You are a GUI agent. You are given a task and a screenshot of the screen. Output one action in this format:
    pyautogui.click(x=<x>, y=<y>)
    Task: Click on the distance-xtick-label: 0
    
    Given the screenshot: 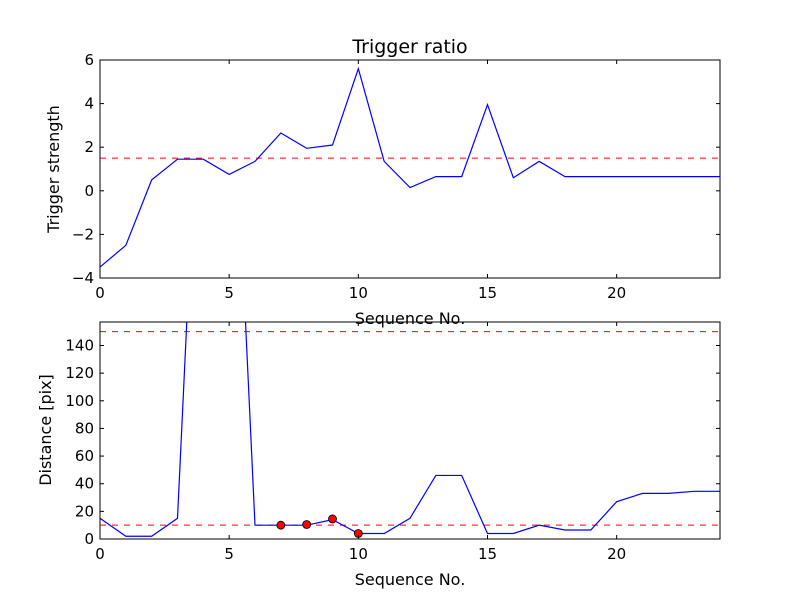 What is the action you would take?
    pyautogui.click(x=100, y=554)
    